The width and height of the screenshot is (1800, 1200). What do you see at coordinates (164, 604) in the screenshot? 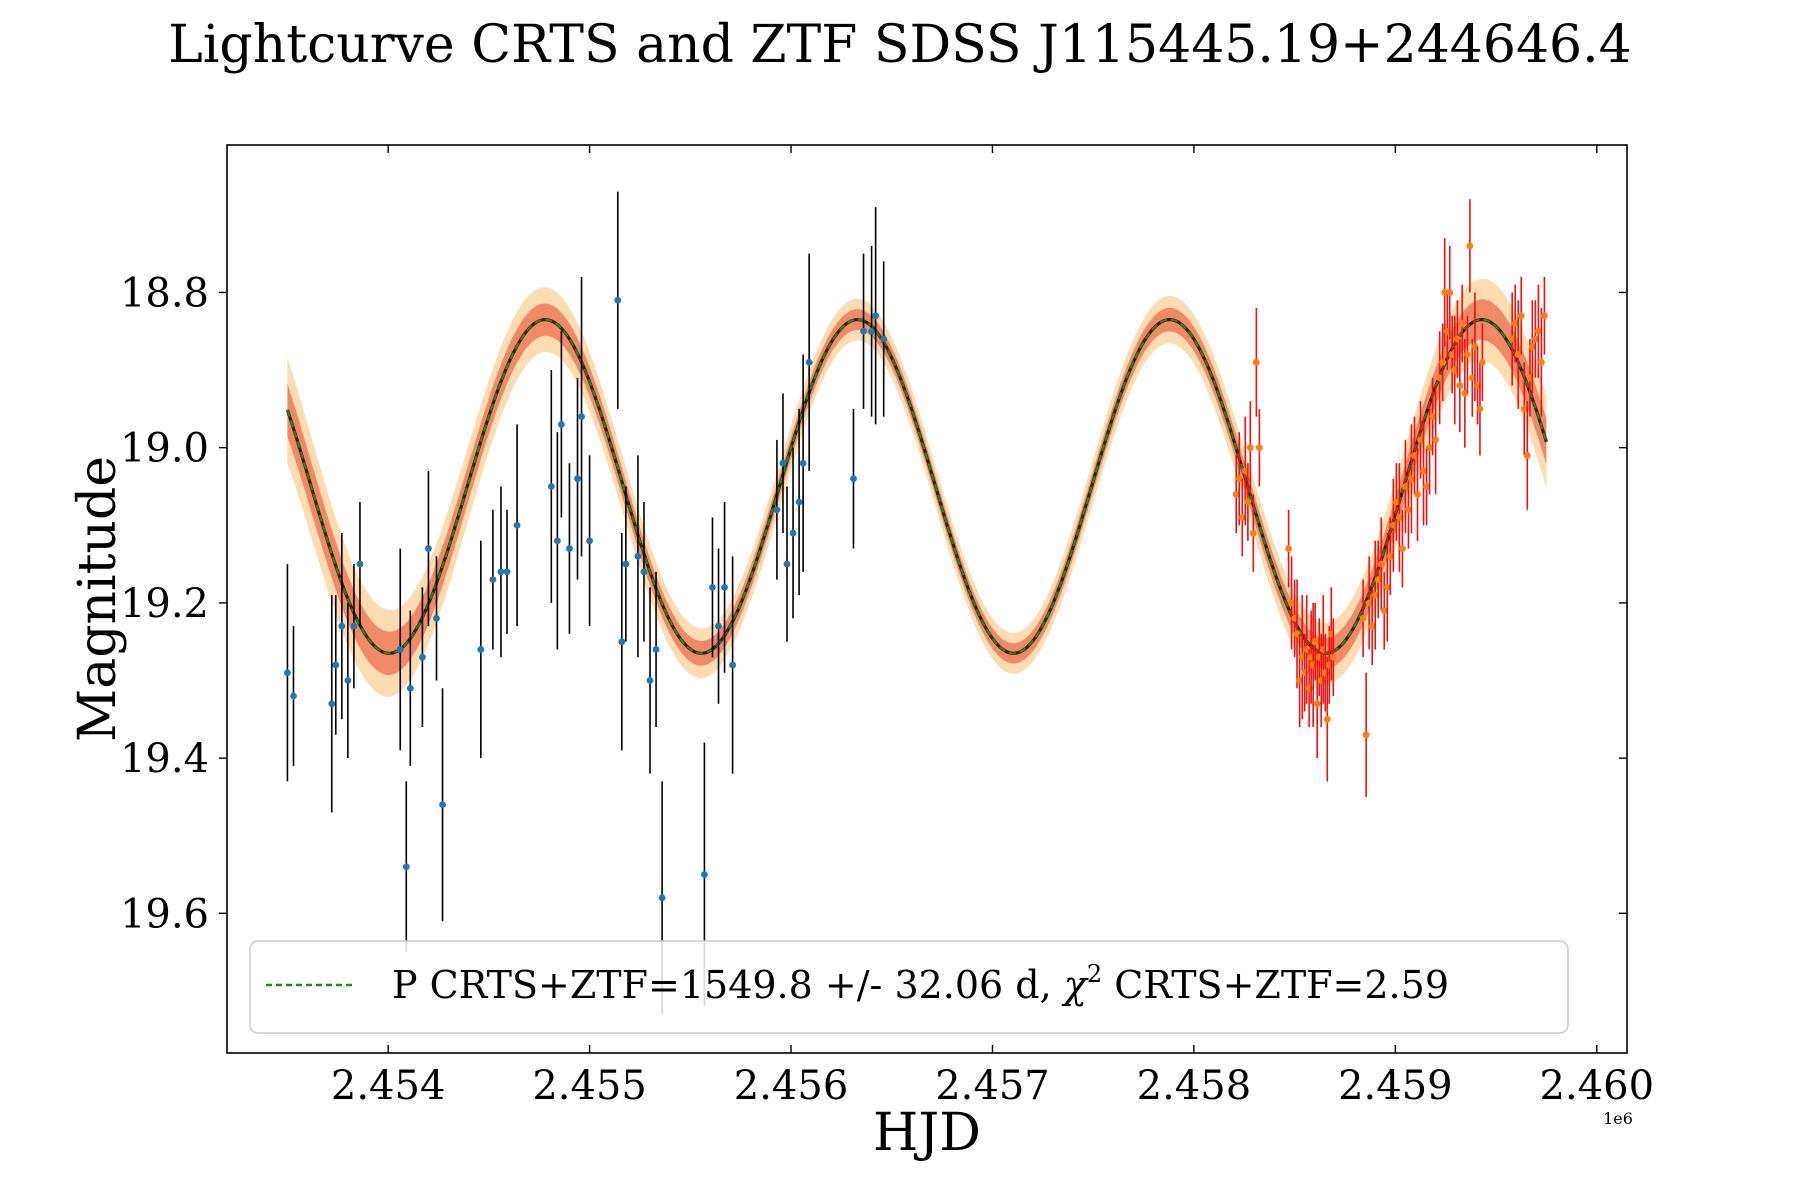
I see `y-tick-label: 19.2` at bounding box center [164, 604].